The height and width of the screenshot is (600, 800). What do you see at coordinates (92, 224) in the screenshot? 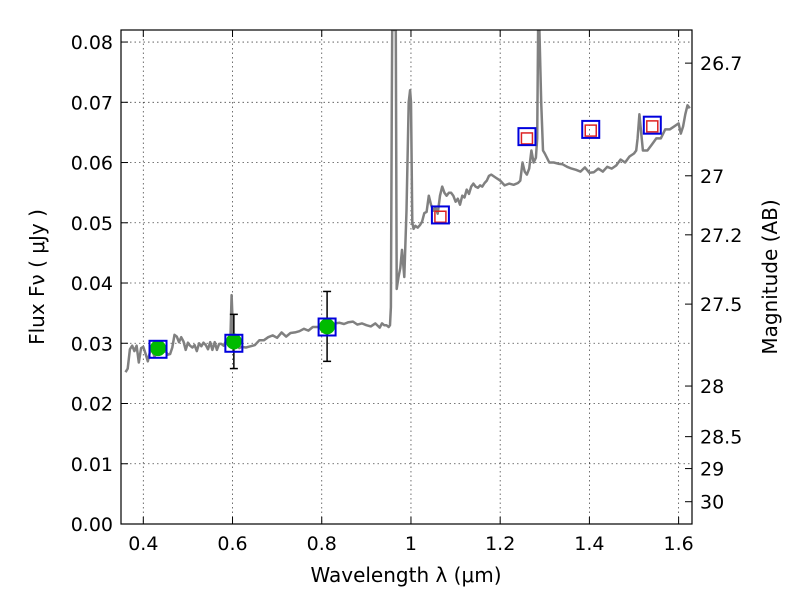
I see `y-tick-label: 0.05` at bounding box center [92, 224].